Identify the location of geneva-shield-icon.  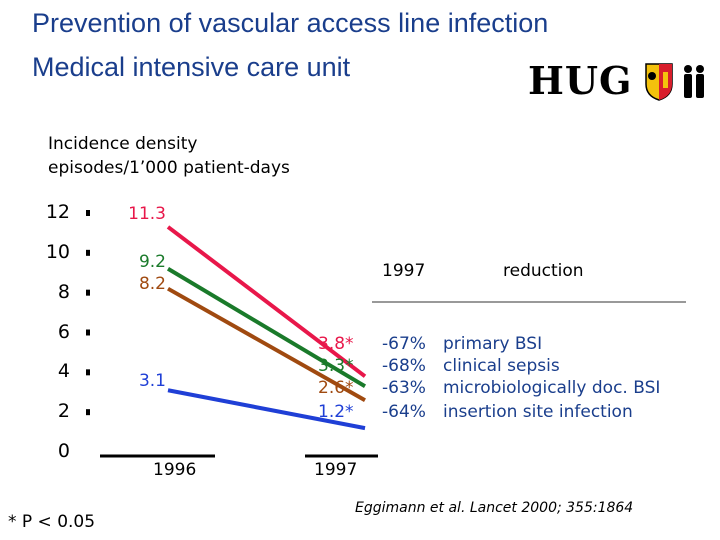
(674, 82).